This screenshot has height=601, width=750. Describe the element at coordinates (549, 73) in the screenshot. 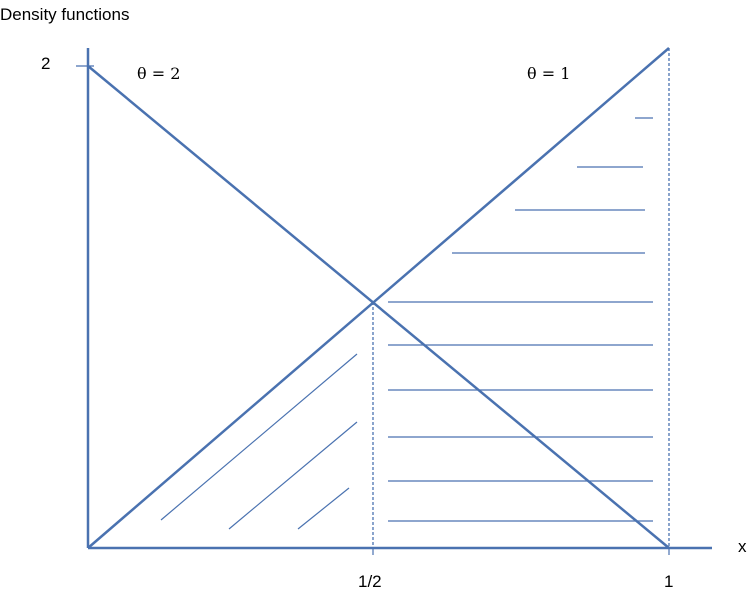

I see `theta-1-label: θ = 1` at that location.